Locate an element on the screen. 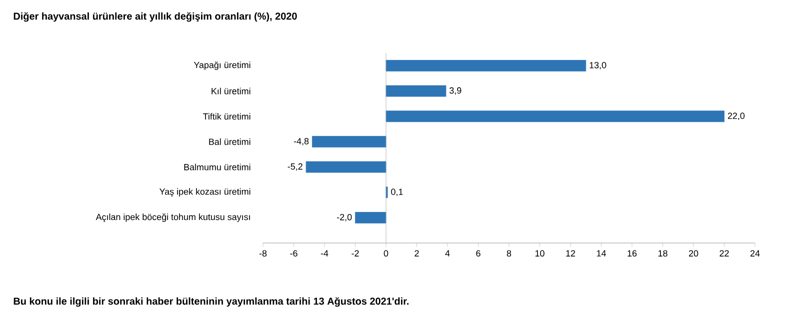 The height and width of the screenshot is (327, 788). y-tick-label: Açılan ipek böceği tohum kutusu sayısı is located at coordinates (173, 217).